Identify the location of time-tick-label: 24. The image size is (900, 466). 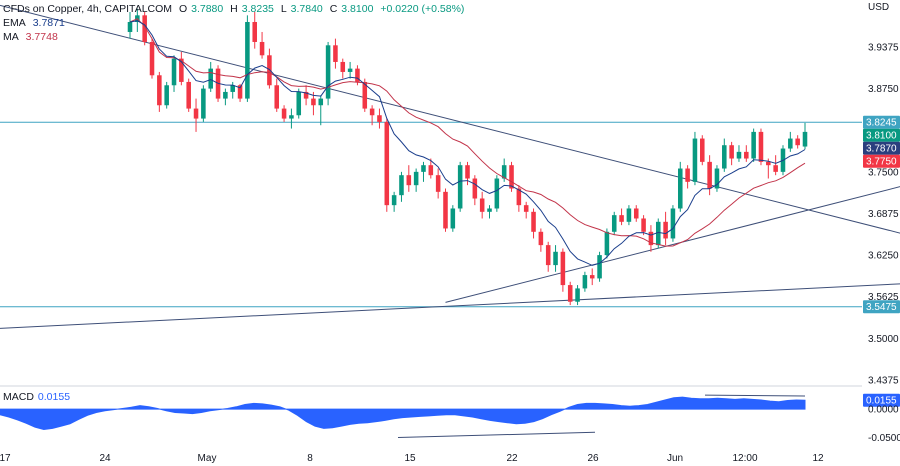
(105, 458).